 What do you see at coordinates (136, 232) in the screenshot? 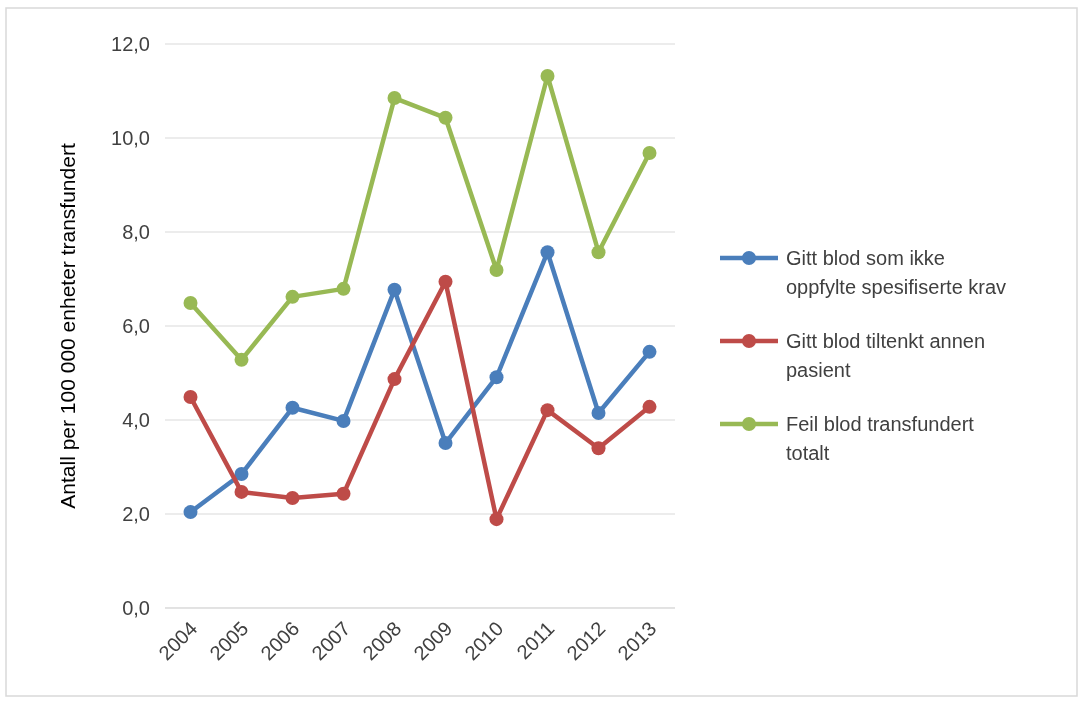
I see `y-tick-label: 8,0` at bounding box center [136, 232].